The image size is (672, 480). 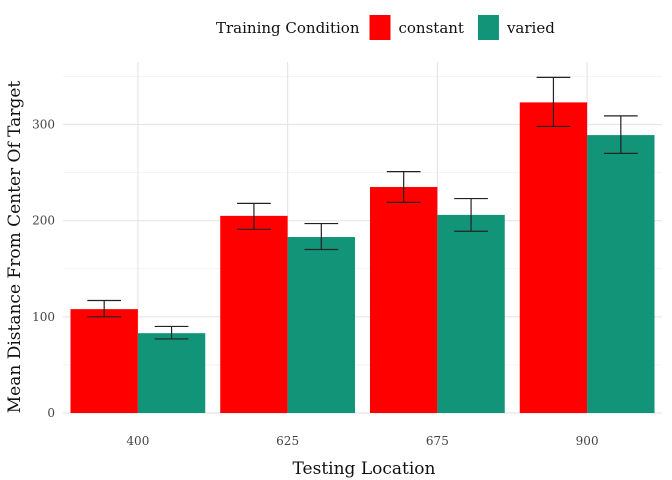 I want to click on y-tick-label: 100, so click(x=43, y=317).